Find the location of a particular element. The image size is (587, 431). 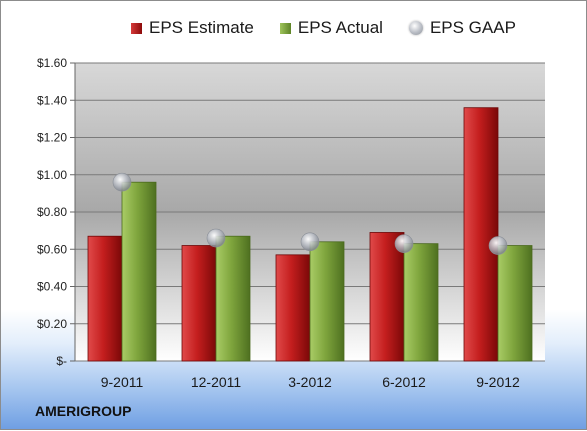

legend-swatch-eps-actual is located at coordinates (285, 28).